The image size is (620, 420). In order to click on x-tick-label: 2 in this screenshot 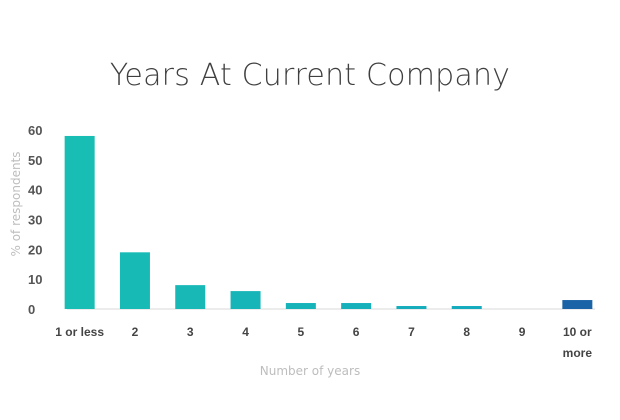, I will do `click(135, 332)`.